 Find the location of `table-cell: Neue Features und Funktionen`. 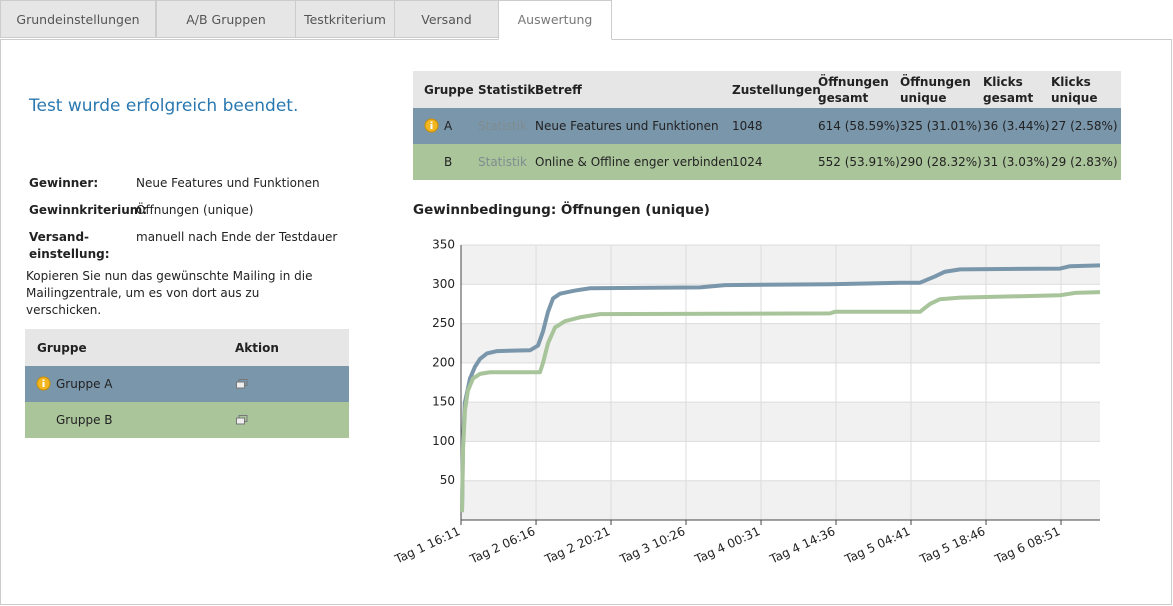

table-cell: Neue Features und Funktionen is located at coordinates (627, 126).